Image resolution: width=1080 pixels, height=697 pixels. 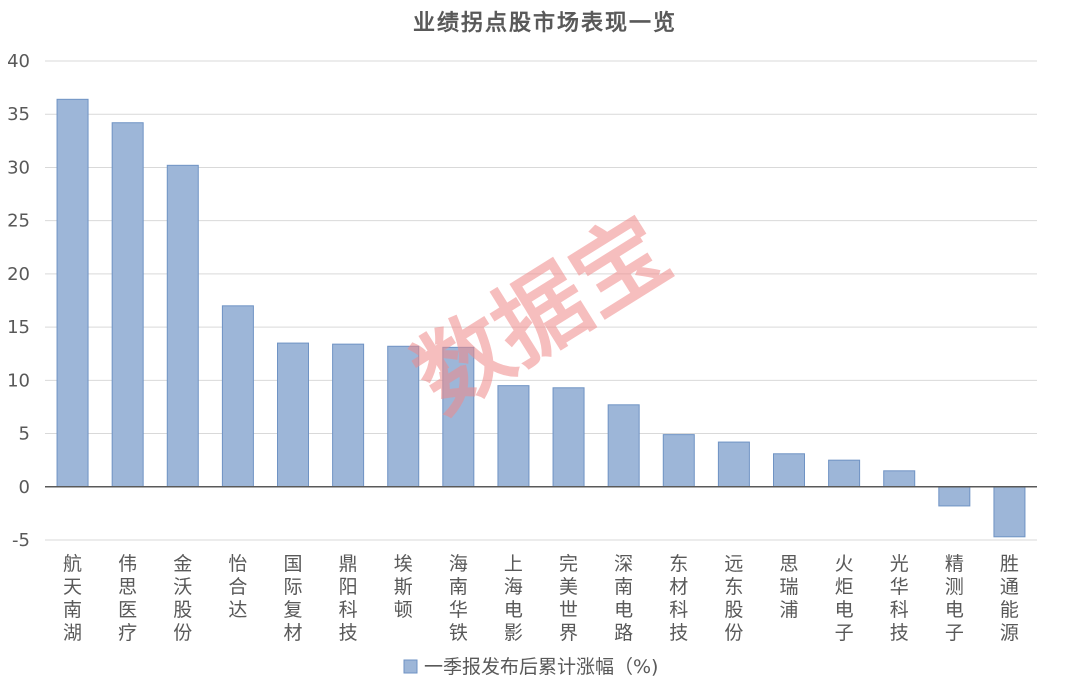 I want to click on legend: 一季报发布后累计涨幅（%), so click(x=530, y=667).